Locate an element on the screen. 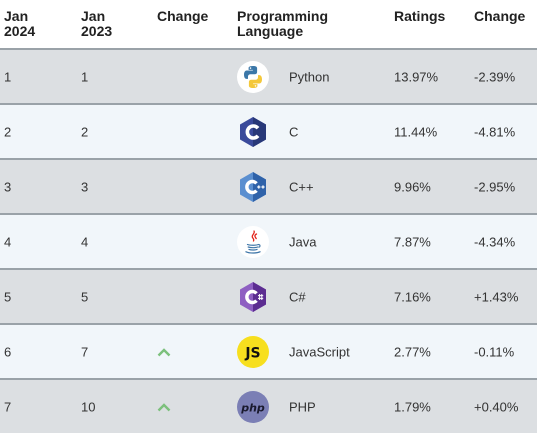 This screenshot has width=537, height=433. rank-2024: 7 is located at coordinates (8, 406).